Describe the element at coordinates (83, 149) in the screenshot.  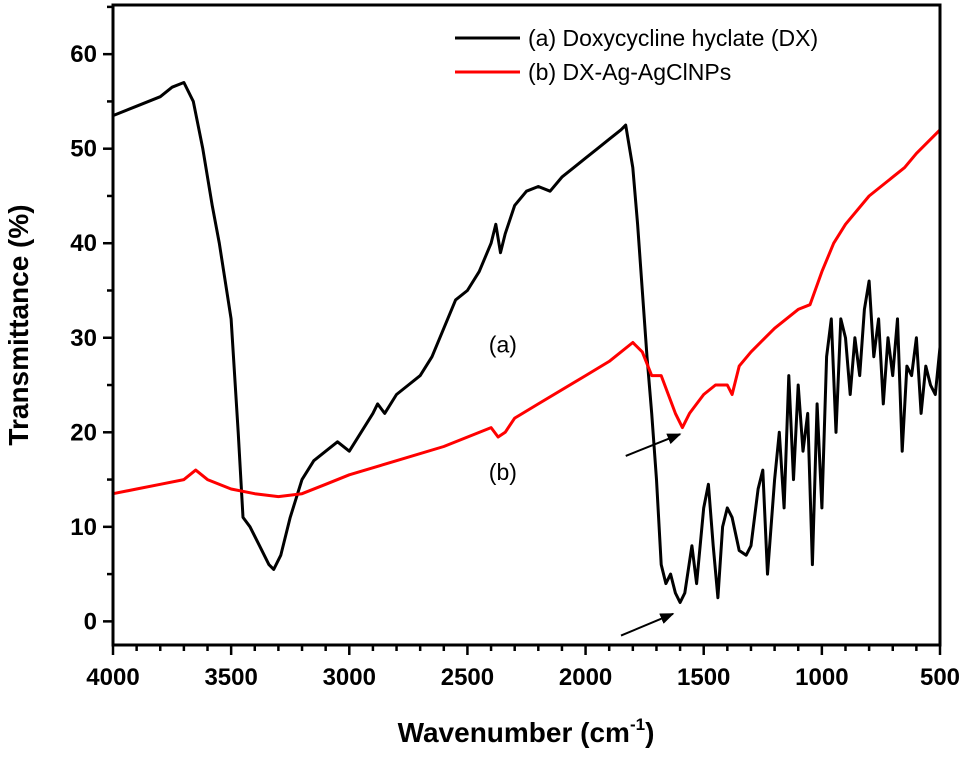
I see `y-tick-label: 50` at that location.